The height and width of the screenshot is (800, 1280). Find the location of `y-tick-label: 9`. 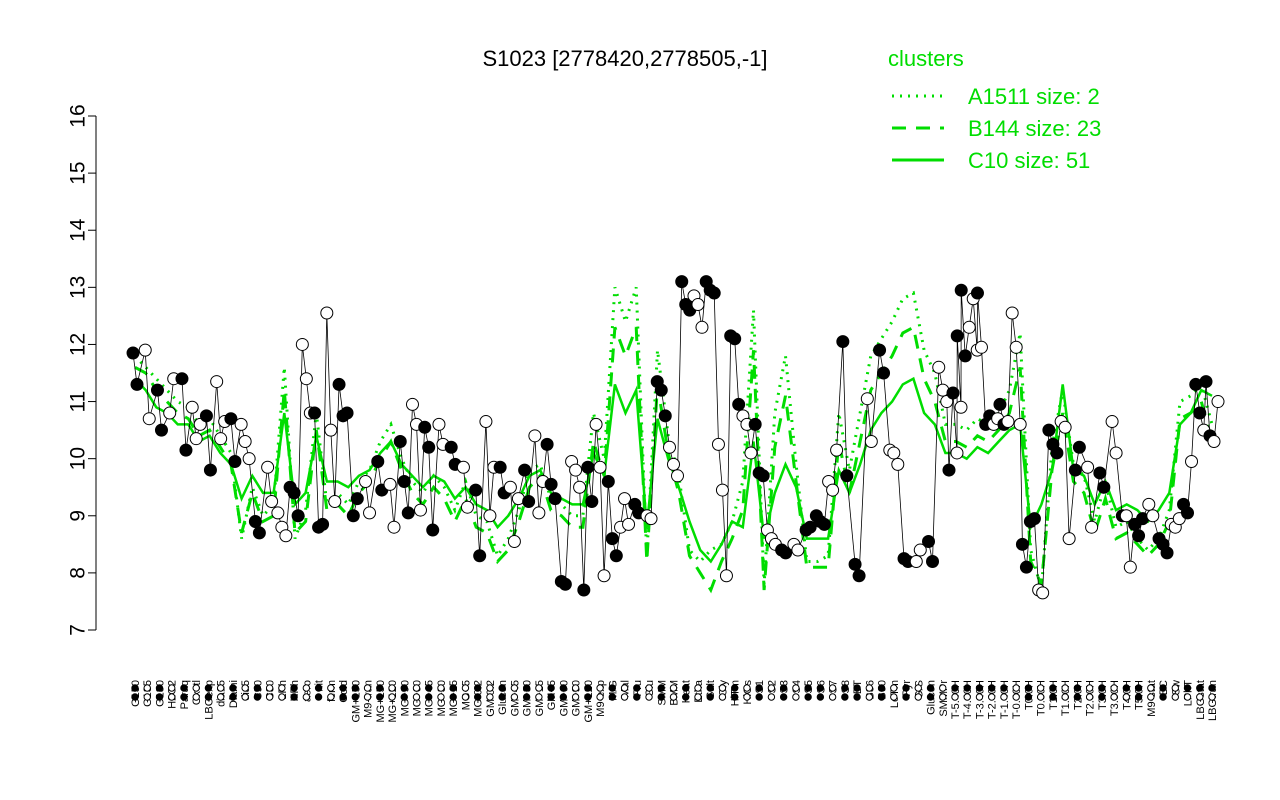

y-tick-label: 9 is located at coordinates (78, 516).